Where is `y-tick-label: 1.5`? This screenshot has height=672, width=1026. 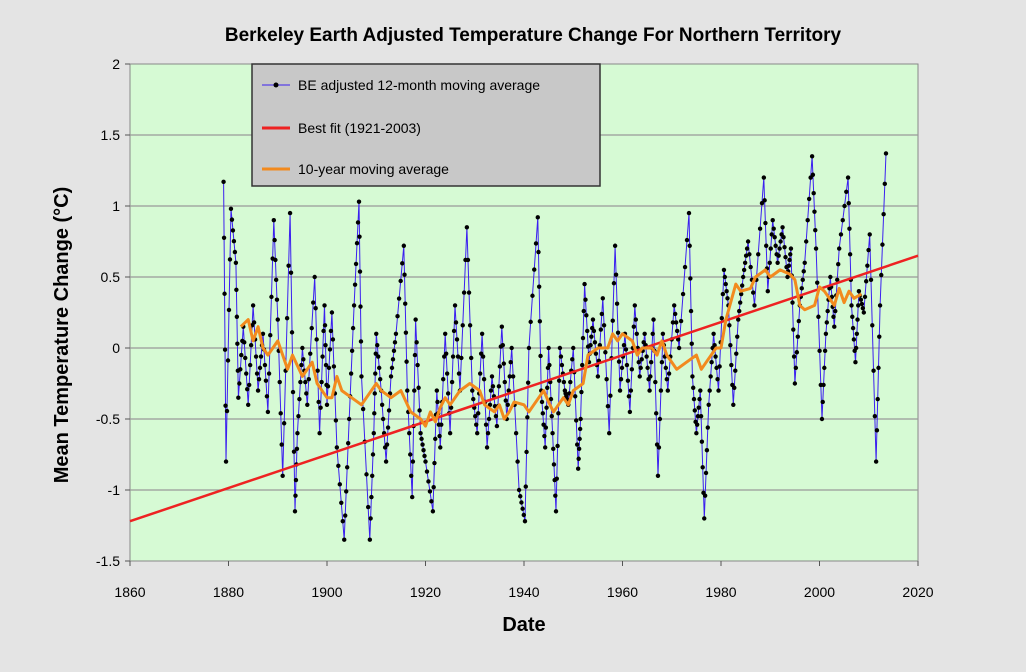
y-tick-label: 1.5 is located at coordinates (111, 135).